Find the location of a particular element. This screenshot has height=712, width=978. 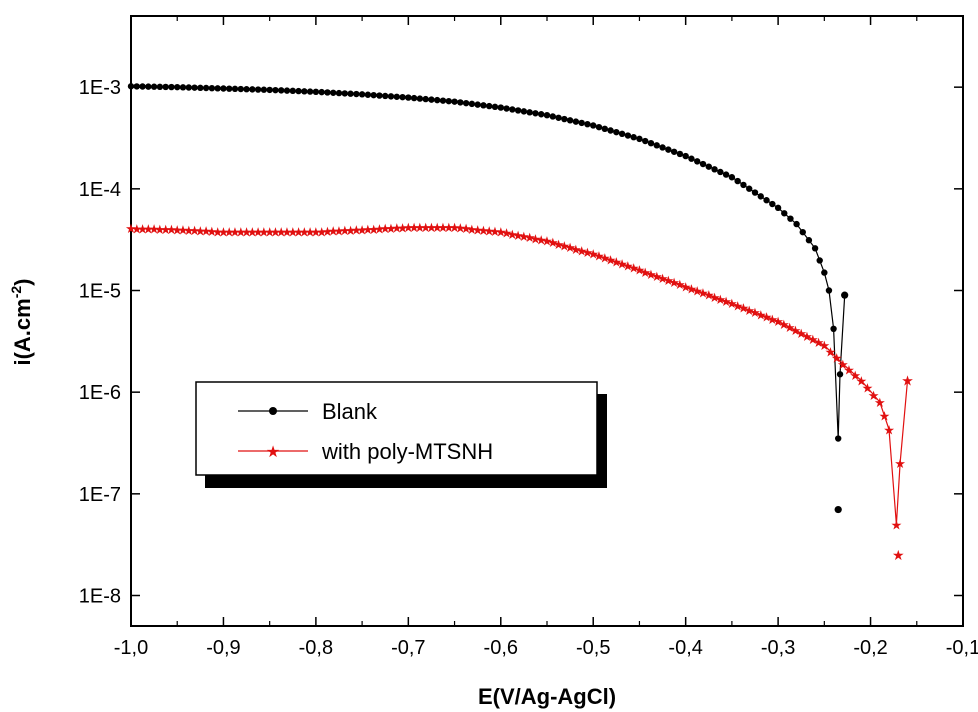

x-tick-label: -0,8 is located at coordinates (316, 648).